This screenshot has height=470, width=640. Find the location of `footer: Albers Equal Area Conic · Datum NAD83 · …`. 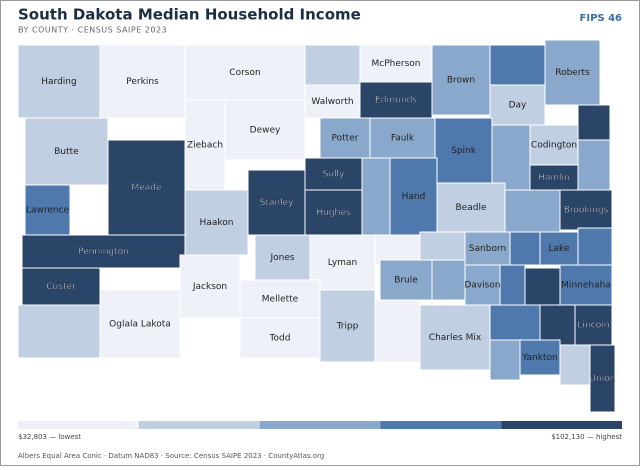

footer: Albers Equal Area Conic · Datum NAD83 · … is located at coordinates (171, 456).